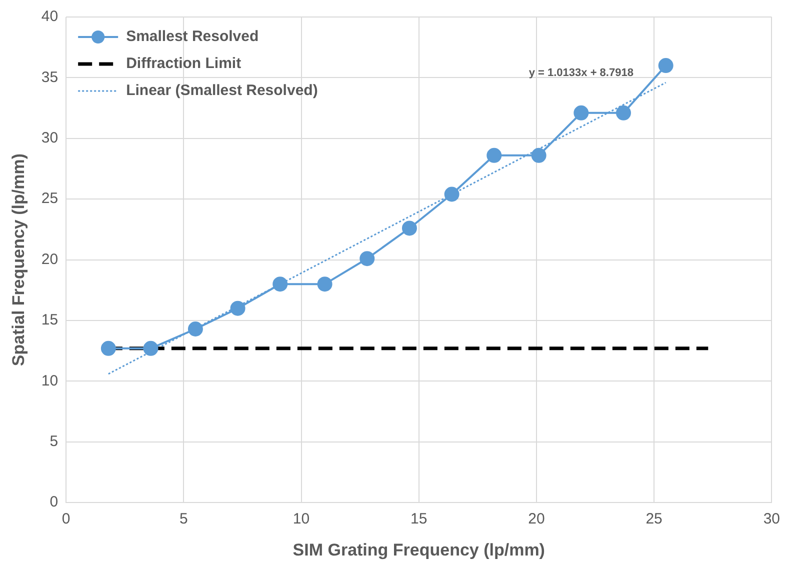 The height and width of the screenshot is (570, 788). What do you see at coordinates (654, 519) in the screenshot?
I see `x-tick-label: 25` at bounding box center [654, 519].